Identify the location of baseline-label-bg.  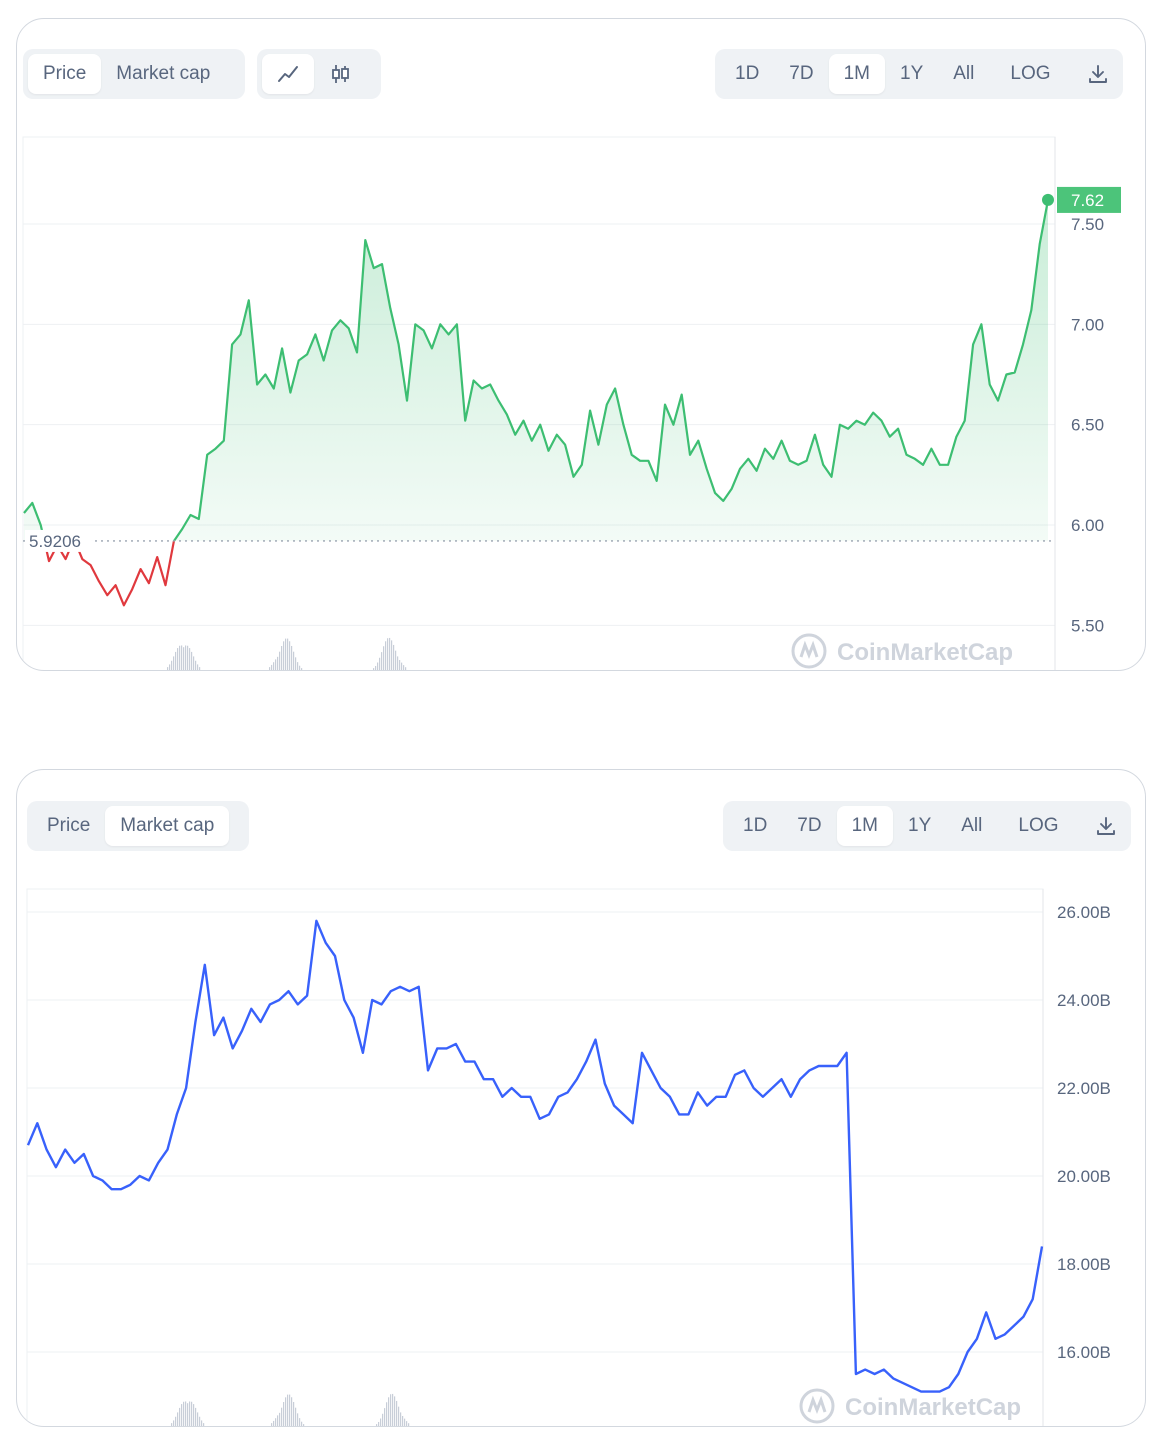
(58, 540).